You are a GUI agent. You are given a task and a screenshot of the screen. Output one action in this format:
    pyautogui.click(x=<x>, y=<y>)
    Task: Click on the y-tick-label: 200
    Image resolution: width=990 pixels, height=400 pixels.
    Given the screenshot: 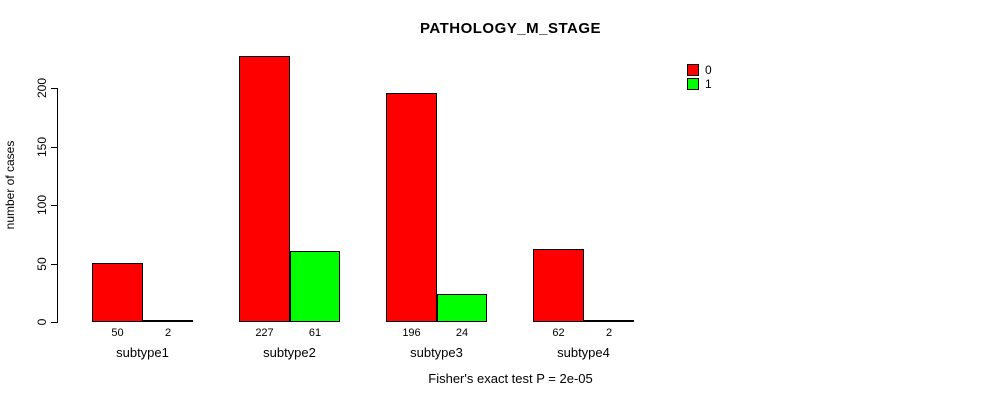 What is the action you would take?
    pyautogui.click(x=42, y=88)
    